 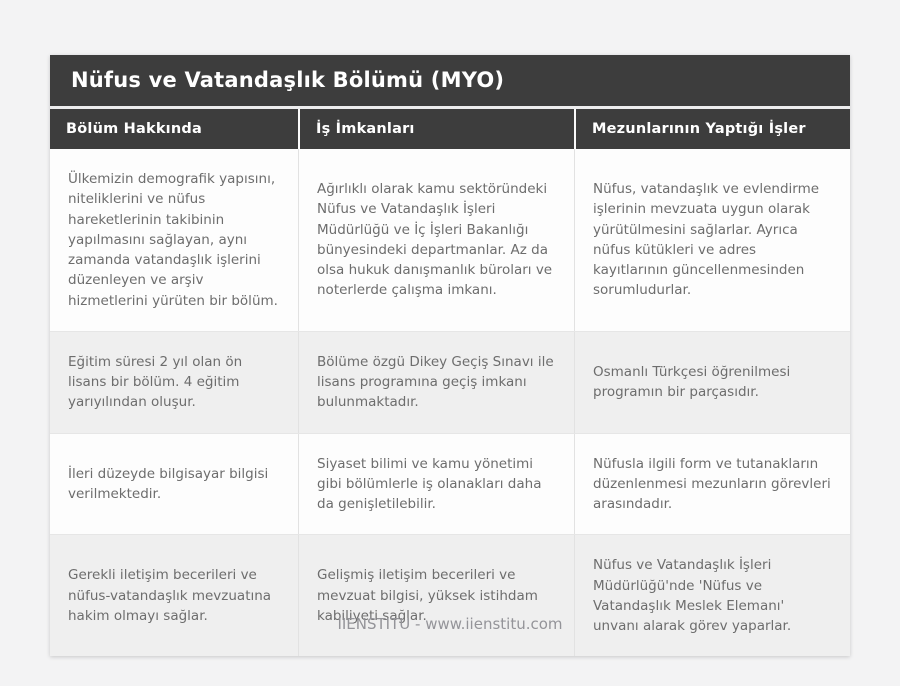 I want to click on column-header-jobs: İş İmkanları, so click(x=436, y=129).